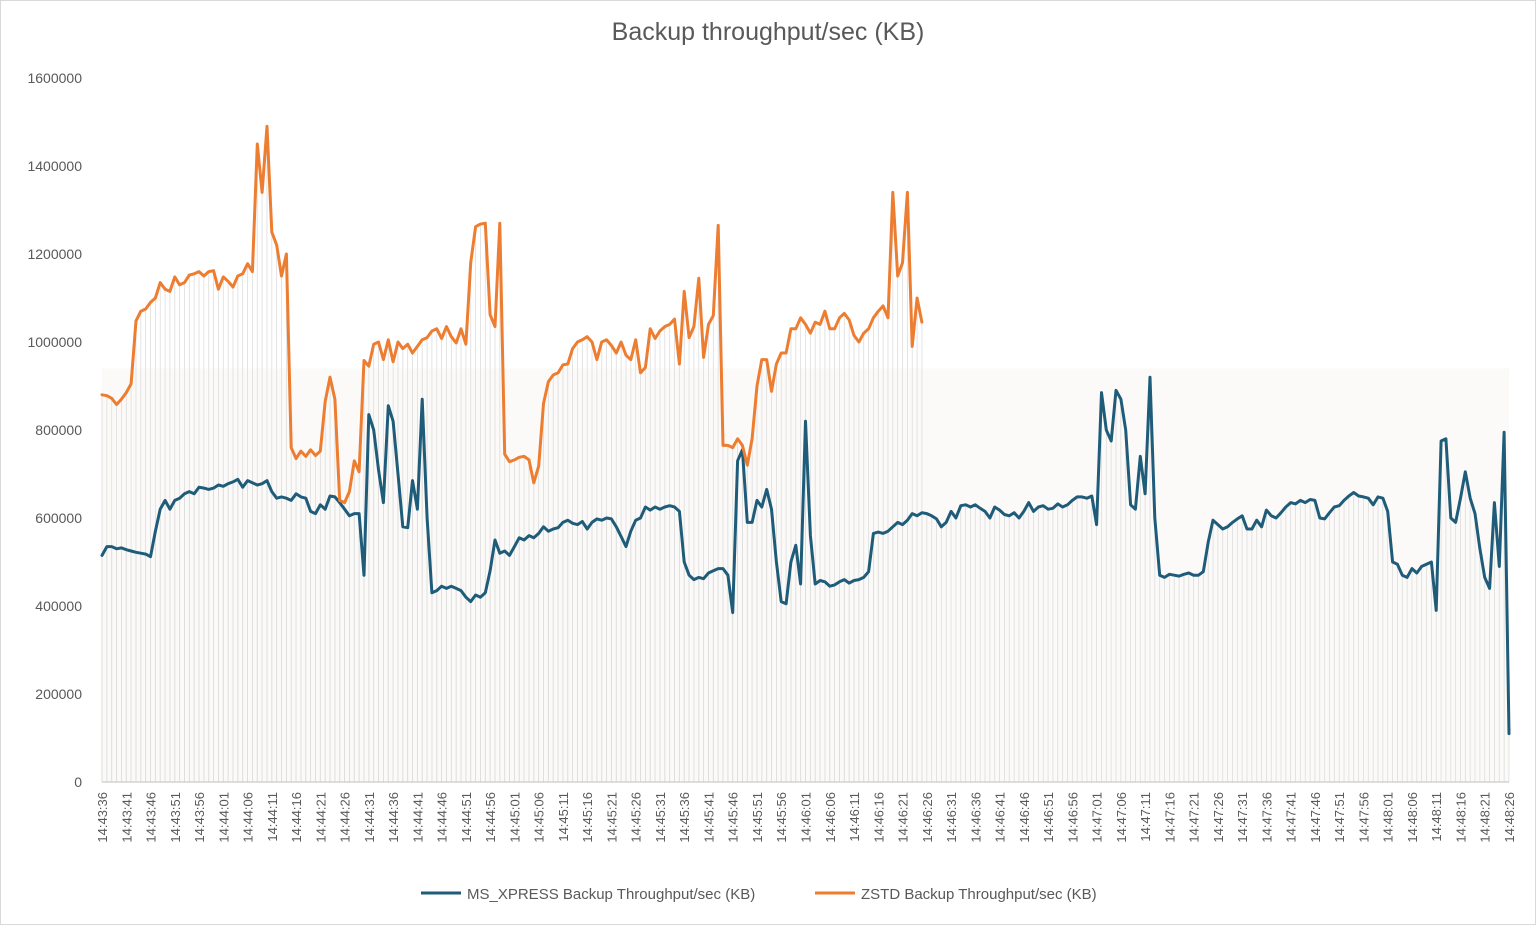 The height and width of the screenshot is (925, 1536). What do you see at coordinates (830, 817) in the screenshot?
I see `x-tick-label: 14:46:06` at bounding box center [830, 817].